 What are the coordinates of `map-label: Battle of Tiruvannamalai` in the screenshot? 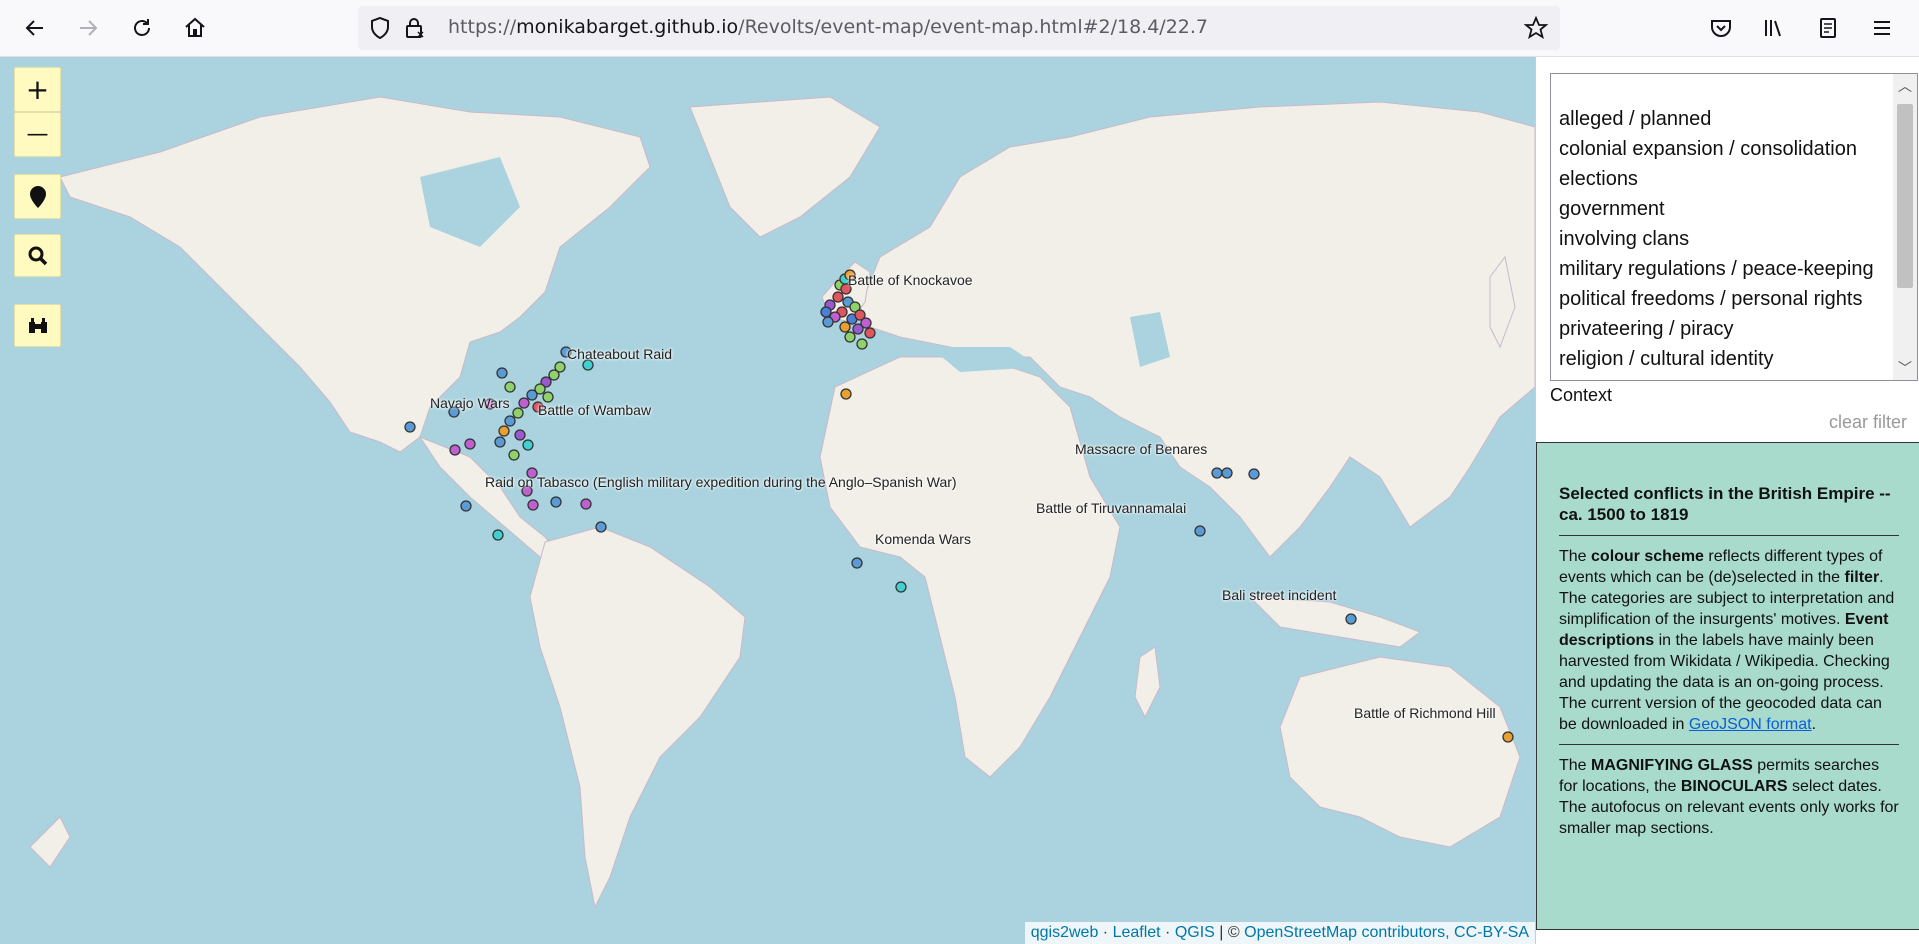 It's located at (1111, 508).